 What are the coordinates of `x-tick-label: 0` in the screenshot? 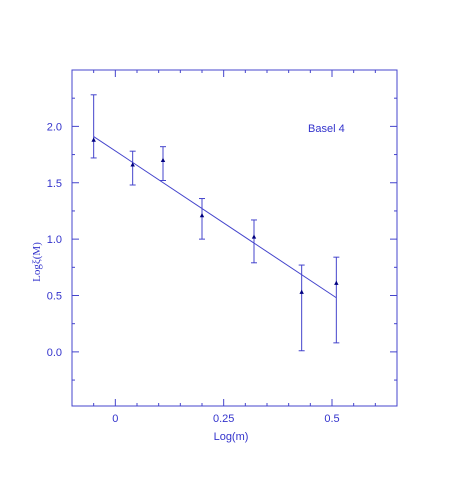 It's located at (115, 419).